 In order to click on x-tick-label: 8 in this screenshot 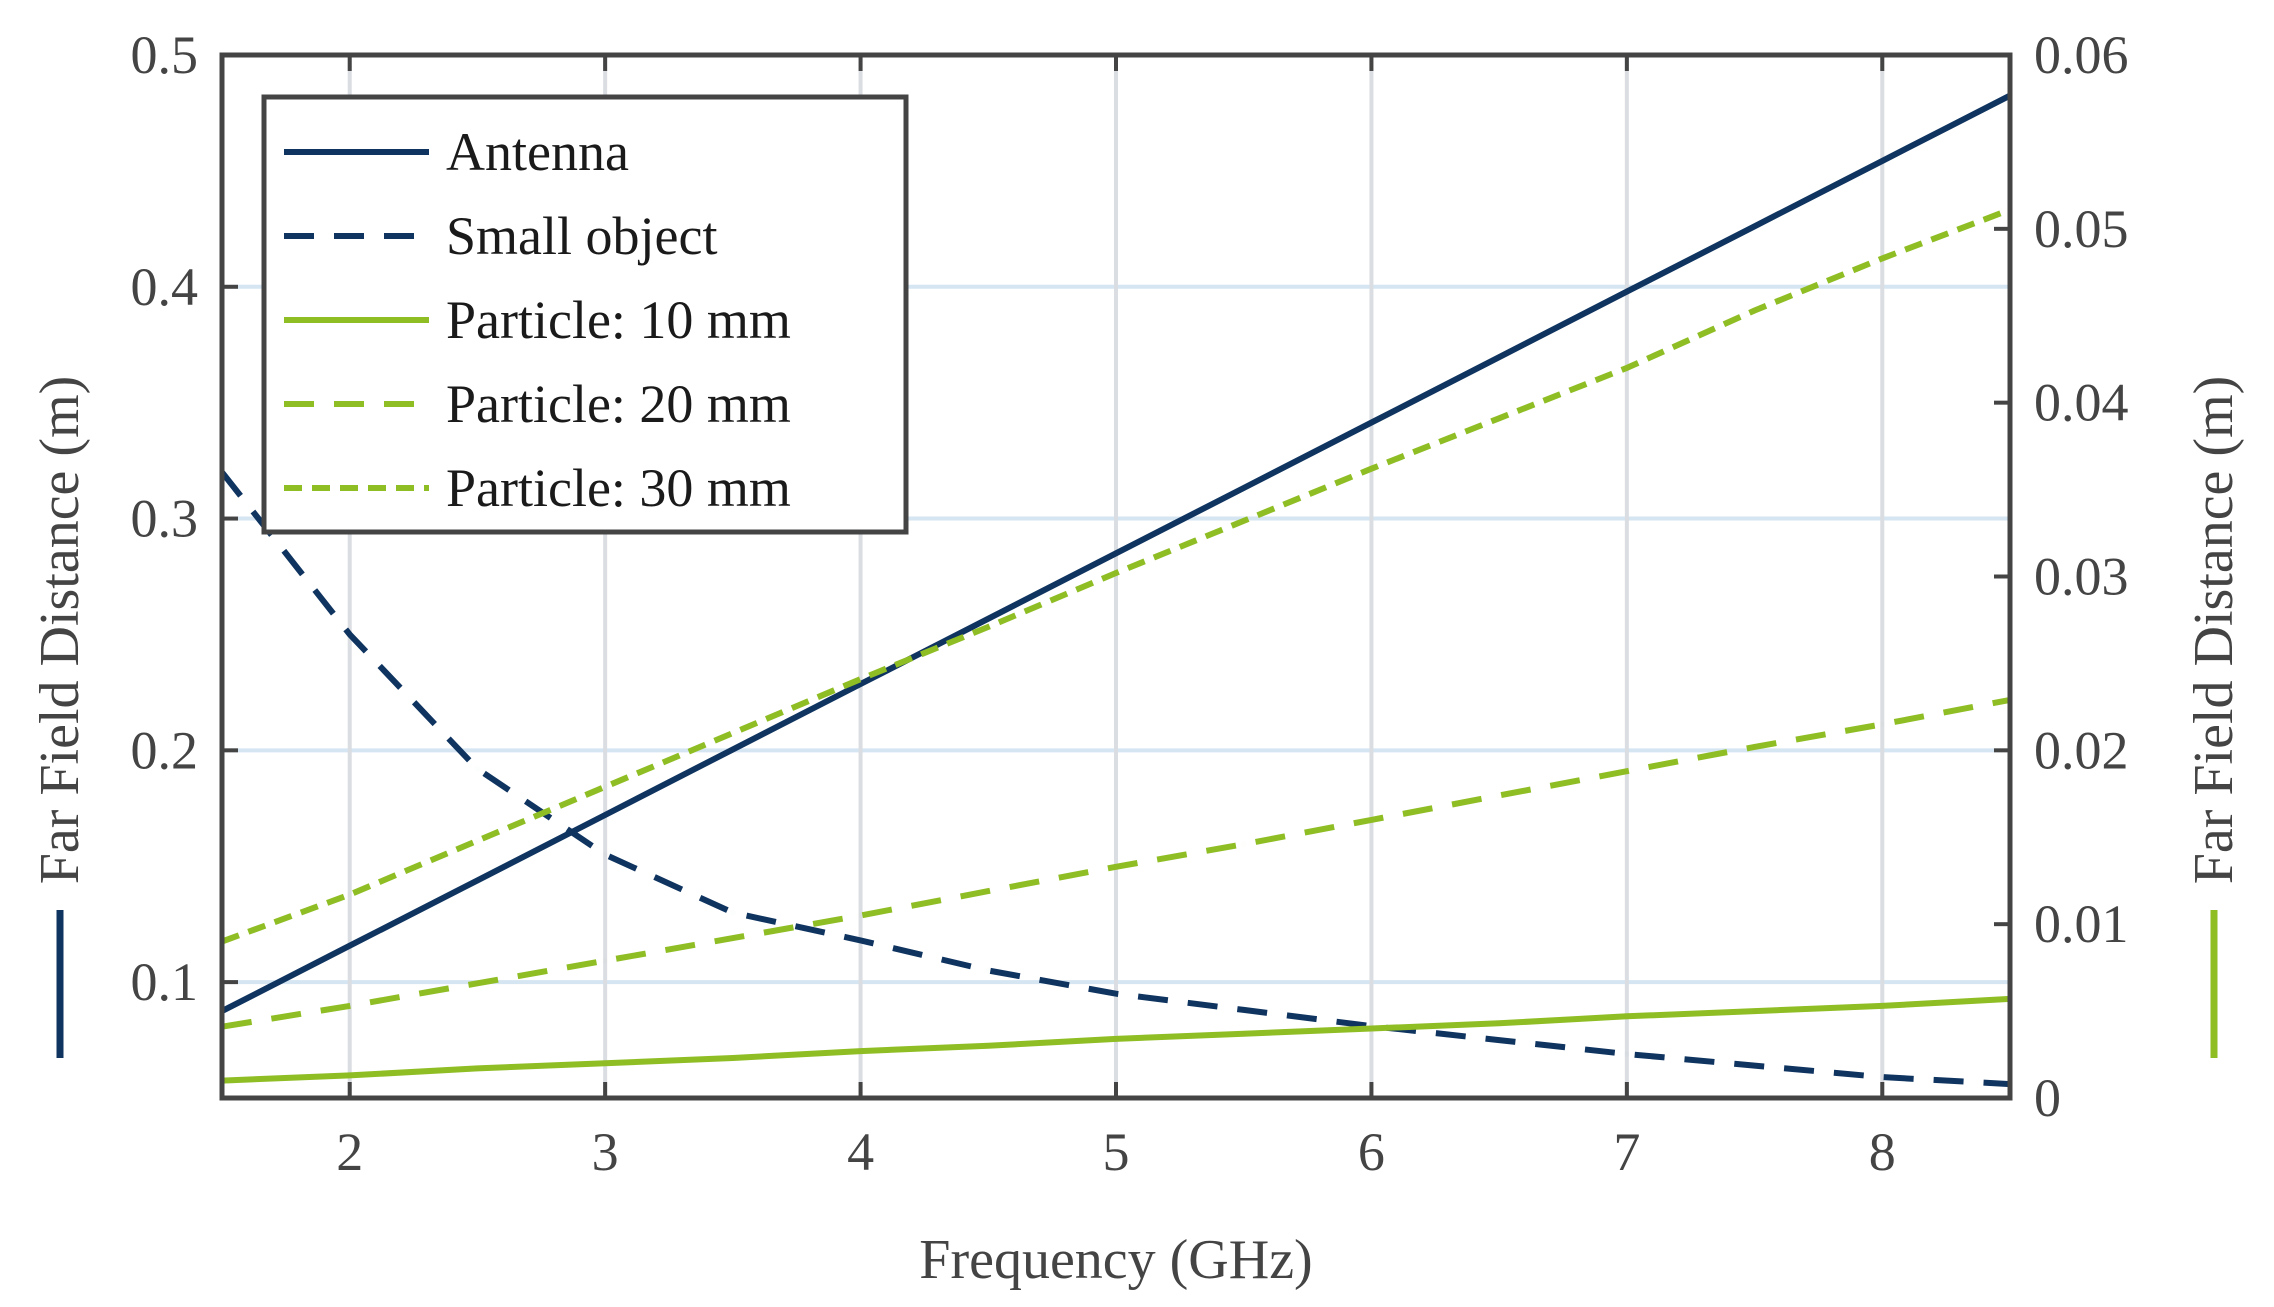, I will do `click(1882, 1152)`.